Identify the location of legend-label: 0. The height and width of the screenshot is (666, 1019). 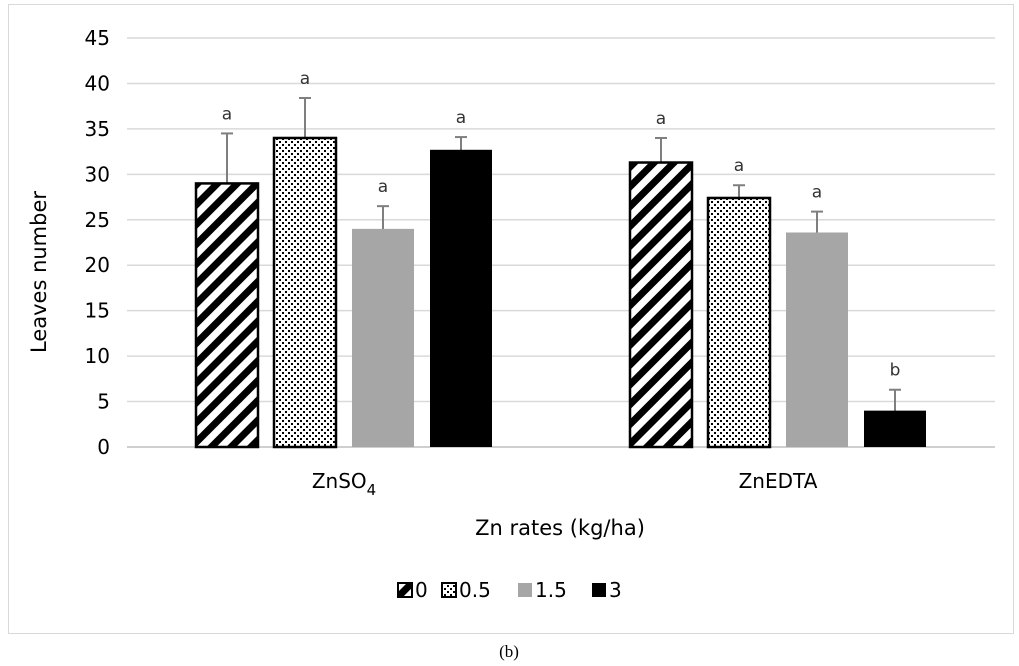
(421, 590).